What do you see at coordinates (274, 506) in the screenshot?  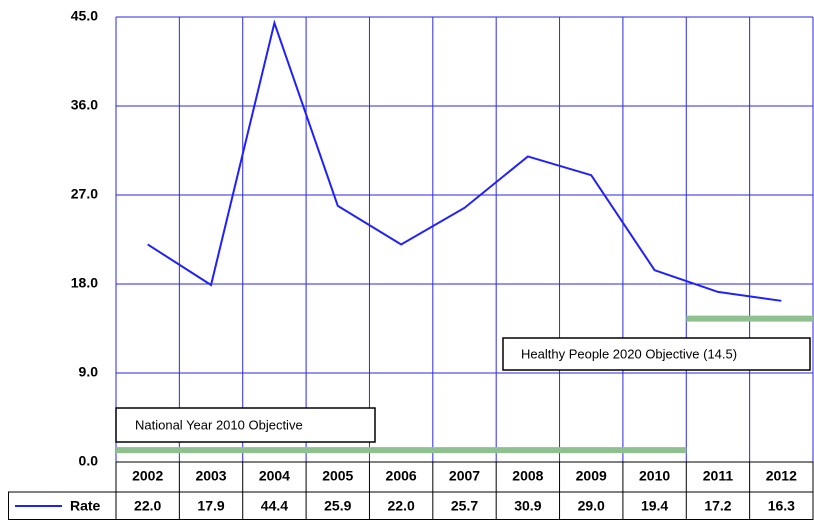 I see `data-table-value: 44.4` at bounding box center [274, 506].